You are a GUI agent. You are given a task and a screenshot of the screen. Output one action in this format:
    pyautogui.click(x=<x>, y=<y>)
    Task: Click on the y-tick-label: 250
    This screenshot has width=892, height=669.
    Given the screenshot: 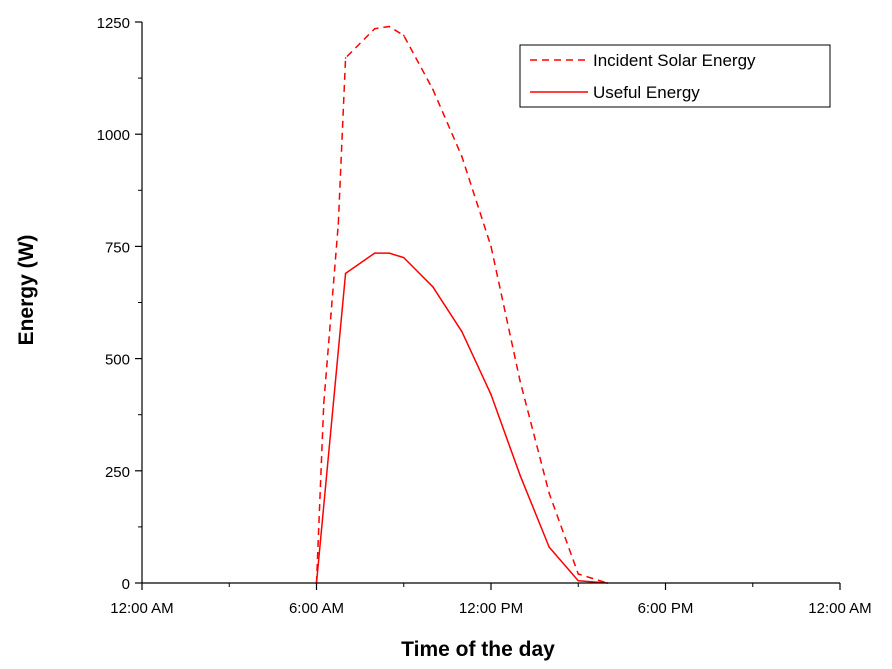 What is the action you would take?
    pyautogui.click(x=117, y=472)
    